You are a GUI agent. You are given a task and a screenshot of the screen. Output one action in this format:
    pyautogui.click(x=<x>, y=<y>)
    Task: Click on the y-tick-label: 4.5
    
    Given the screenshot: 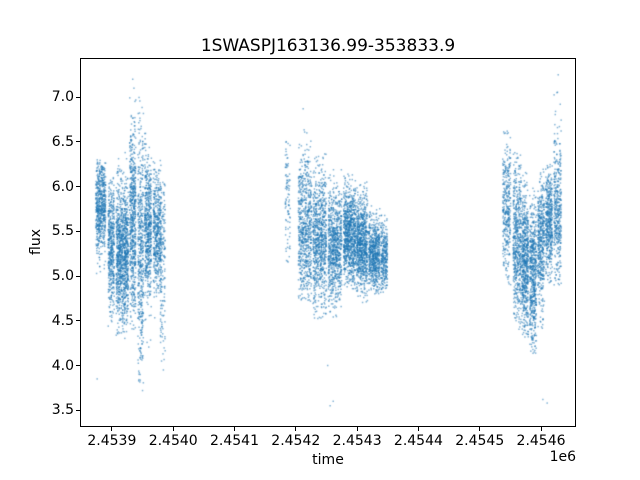 What is the action you would take?
    pyautogui.click(x=62, y=320)
    